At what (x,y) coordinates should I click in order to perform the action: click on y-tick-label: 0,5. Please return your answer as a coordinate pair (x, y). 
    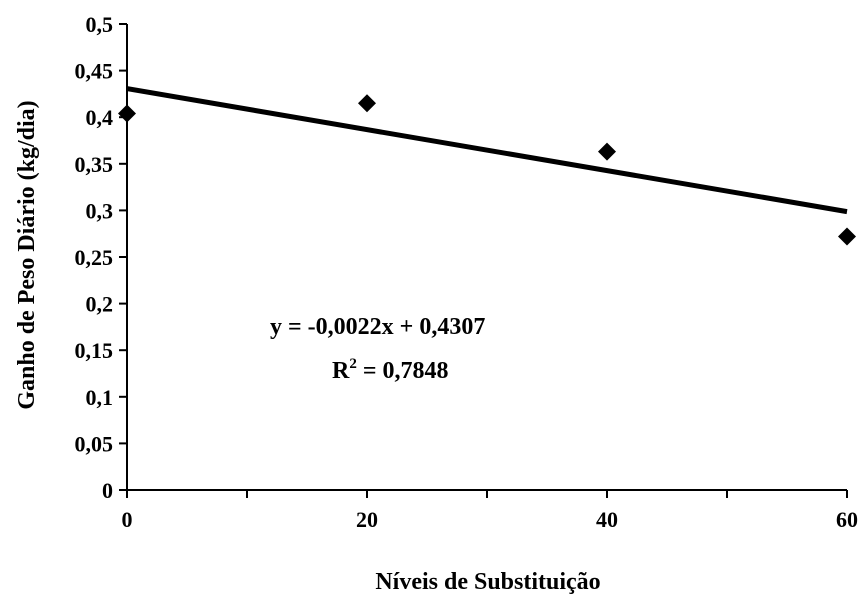
    Looking at the image, I should click on (100, 24).